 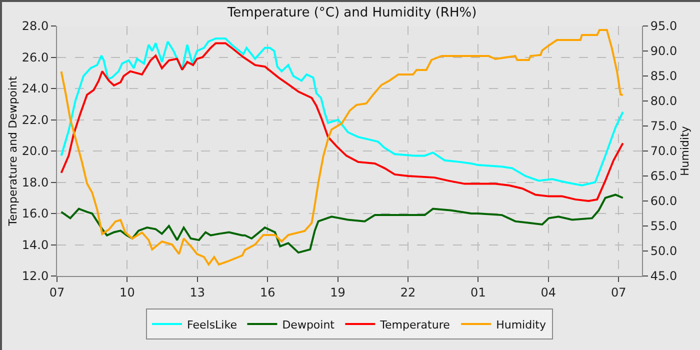 What do you see at coordinates (198, 292) in the screenshot?
I see `x-tick-label: 13` at bounding box center [198, 292].